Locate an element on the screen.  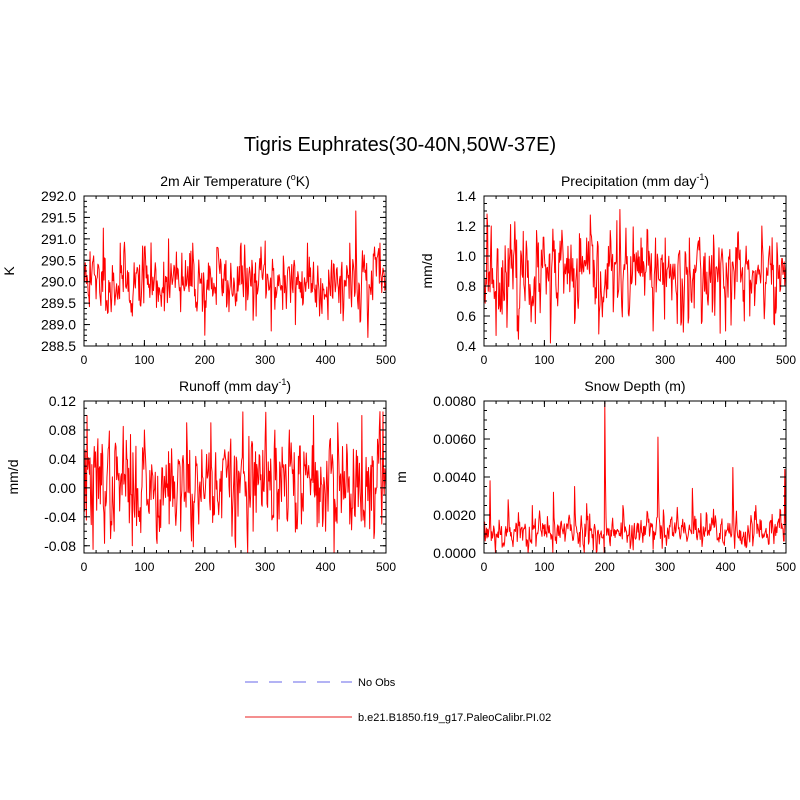
y-axis-label: m is located at coordinates (401, 477).